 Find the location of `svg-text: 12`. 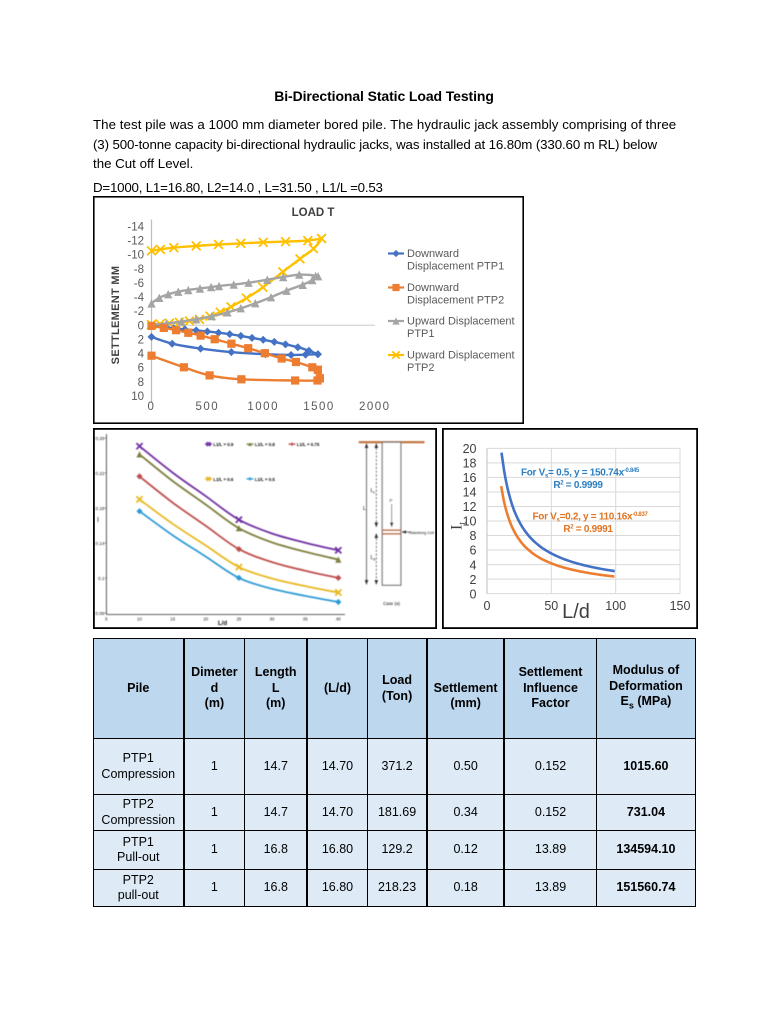

svg-text: 12 is located at coordinates (470, 507).